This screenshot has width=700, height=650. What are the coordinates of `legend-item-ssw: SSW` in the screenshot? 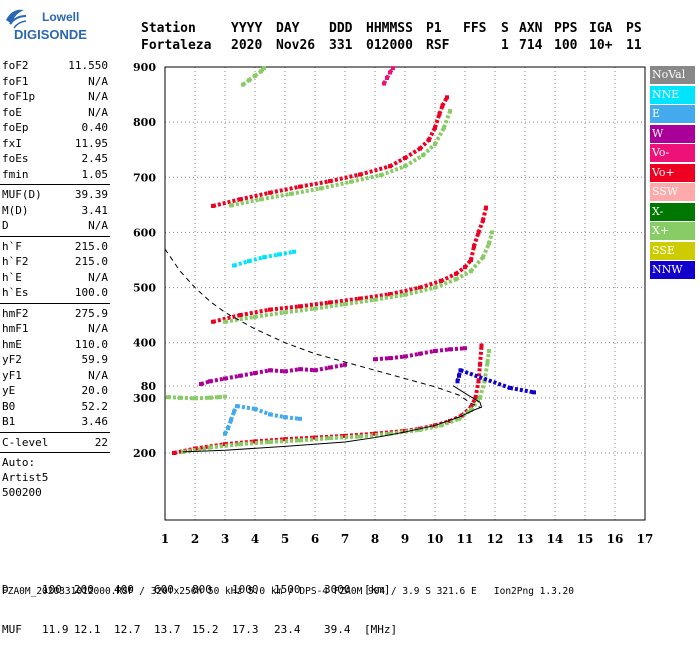 It's located at (672, 192).